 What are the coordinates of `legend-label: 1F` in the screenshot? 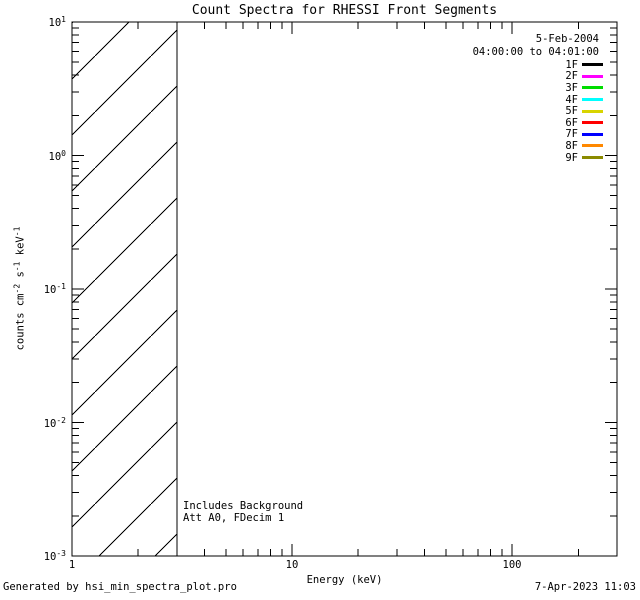 It's located at (571, 64).